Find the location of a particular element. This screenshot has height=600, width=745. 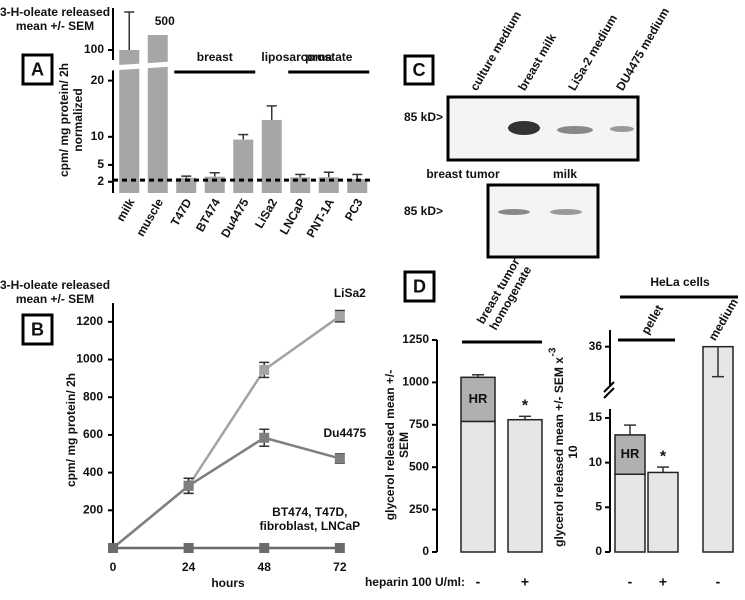

lane-label: culture medium is located at coordinates (495, 51).